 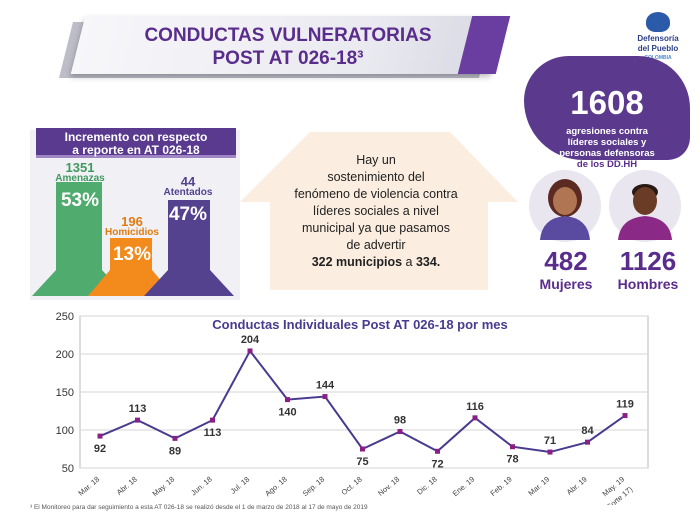 I want to click on women-count: 482, so click(x=566, y=261).